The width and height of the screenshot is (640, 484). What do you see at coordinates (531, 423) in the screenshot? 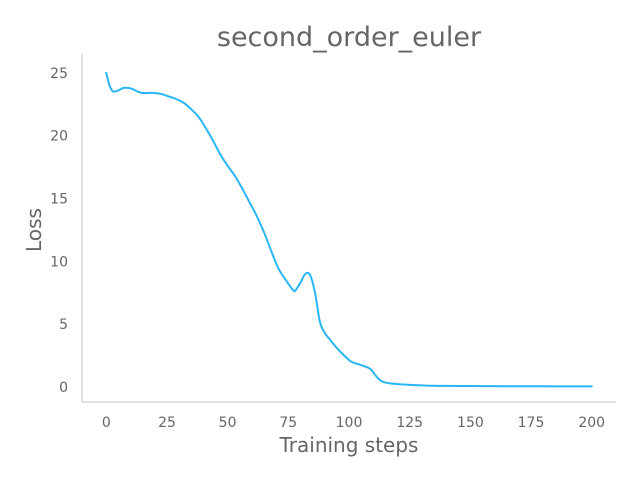
I see `x-tick-label: 175` at bounding box center [531, 423].